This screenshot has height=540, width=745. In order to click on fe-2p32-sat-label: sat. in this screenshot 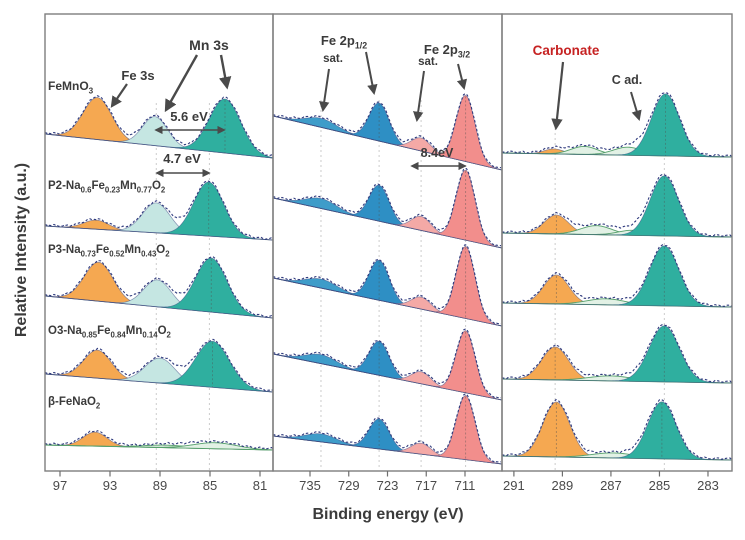, I will do `click(428, 62)`.